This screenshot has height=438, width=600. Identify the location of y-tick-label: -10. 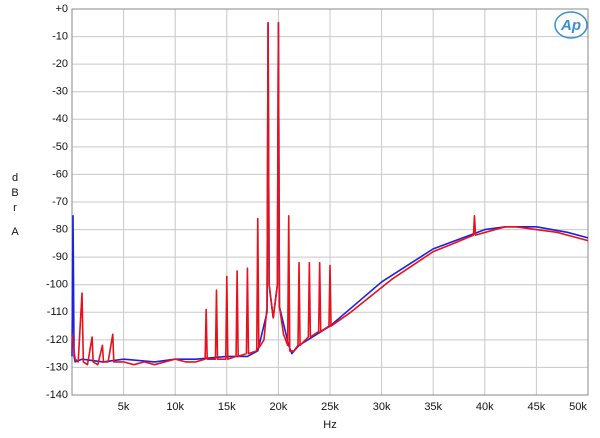
(60, 36).